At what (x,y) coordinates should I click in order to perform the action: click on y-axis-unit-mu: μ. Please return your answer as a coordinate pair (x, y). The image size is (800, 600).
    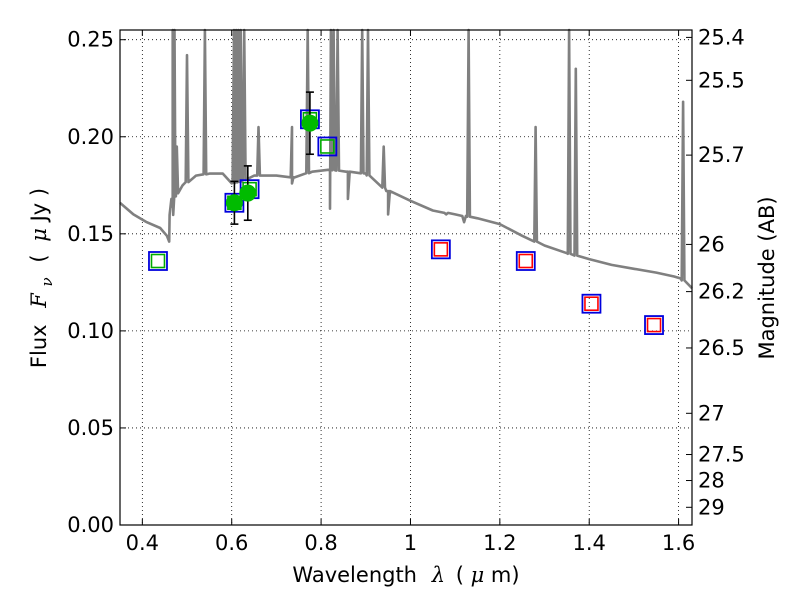
    Looking at the image, I should click on (39, 235).